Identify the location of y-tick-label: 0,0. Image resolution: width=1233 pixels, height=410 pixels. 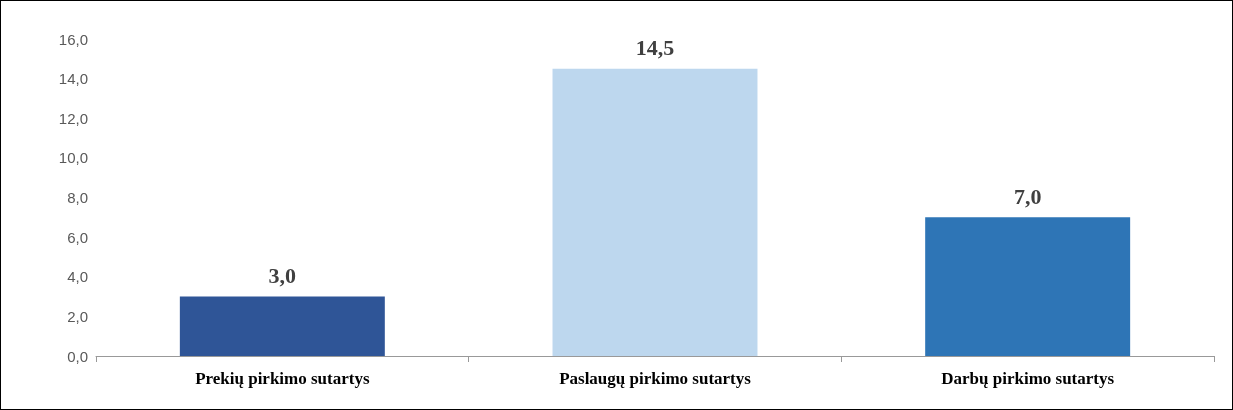
(77, 356).